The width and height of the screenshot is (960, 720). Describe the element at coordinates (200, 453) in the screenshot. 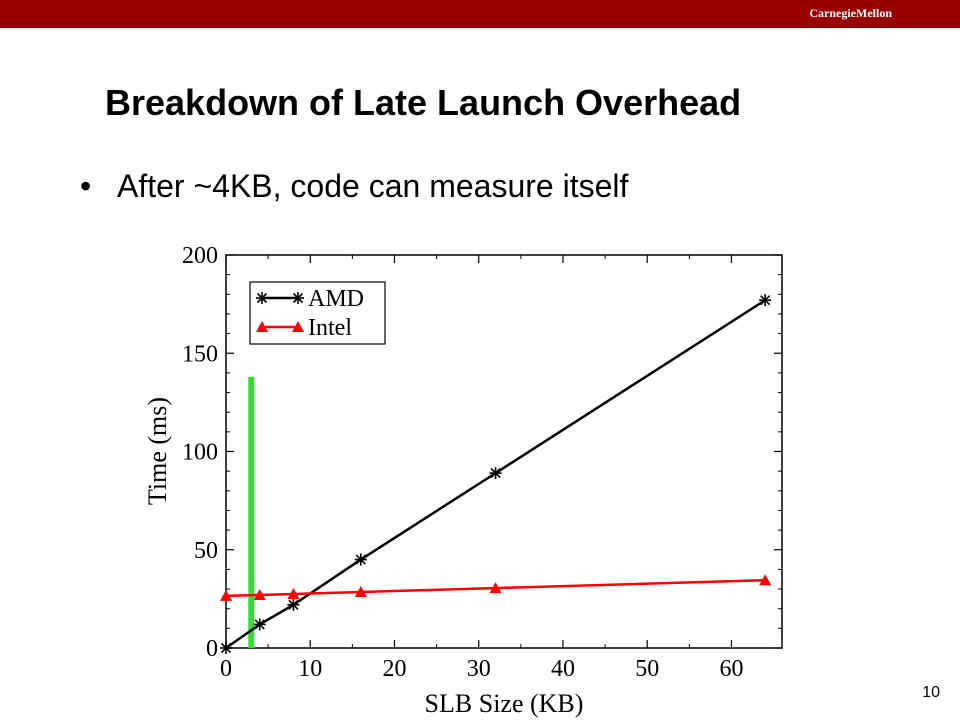

I see `y-tick-label: 100` at that location.